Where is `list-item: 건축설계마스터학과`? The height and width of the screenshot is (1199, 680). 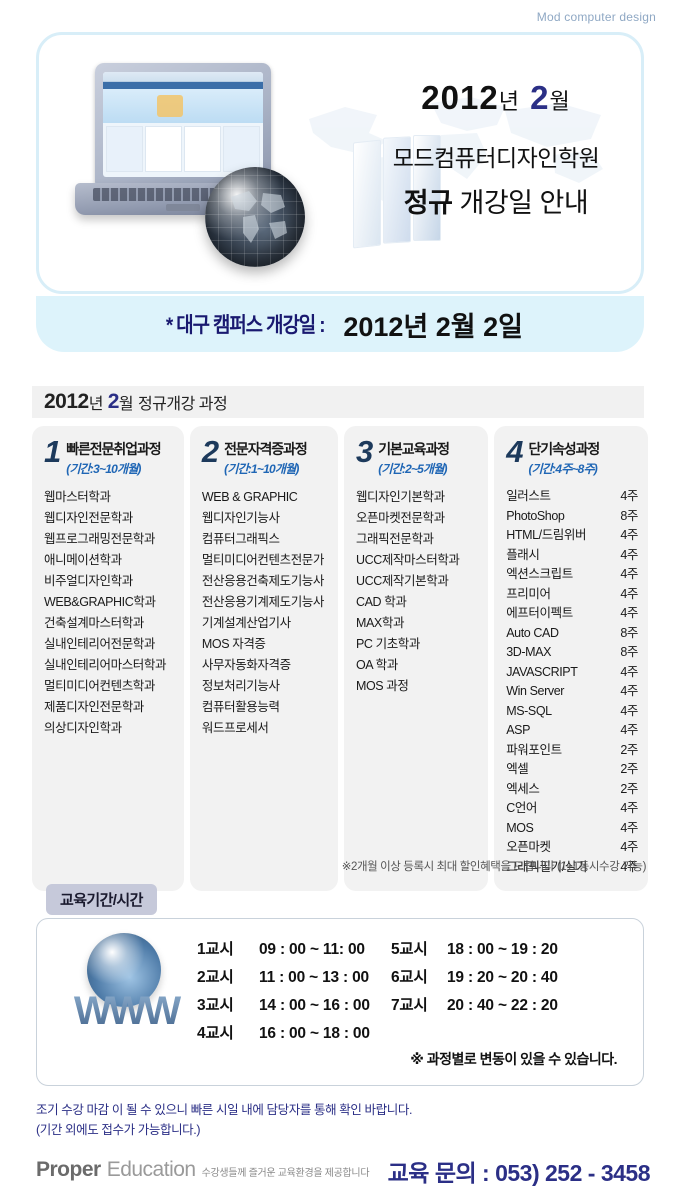
list-item: 건축설계마스터학과 is located at coordinates (94, 623).